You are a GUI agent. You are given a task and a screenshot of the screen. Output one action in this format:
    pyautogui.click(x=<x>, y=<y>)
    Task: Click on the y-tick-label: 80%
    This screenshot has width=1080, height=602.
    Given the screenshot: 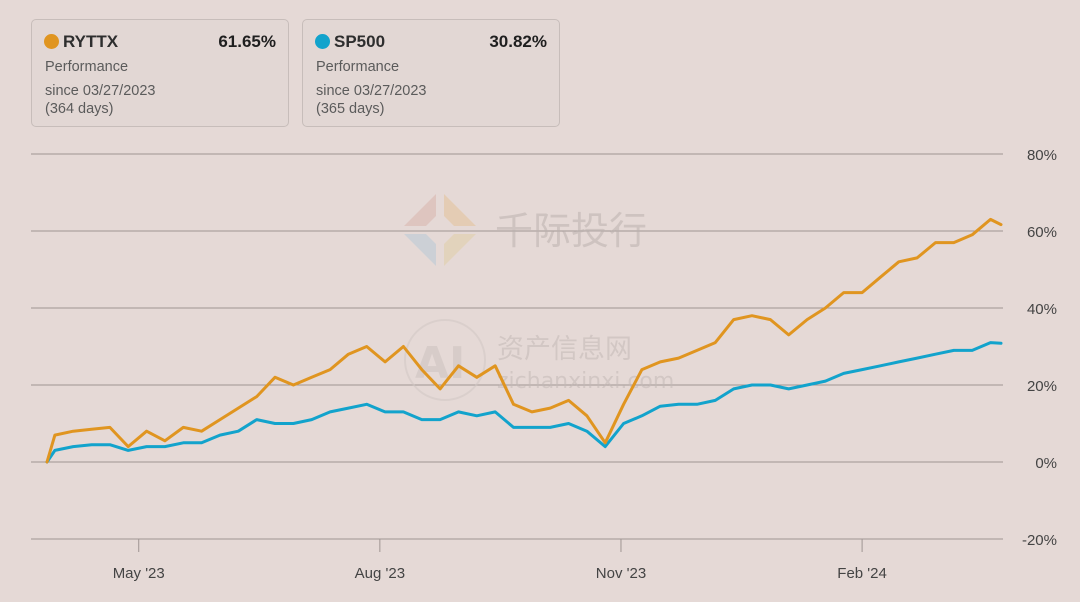 What is the action you would take?
    pyautogui.click(x=1042, y=155)
    